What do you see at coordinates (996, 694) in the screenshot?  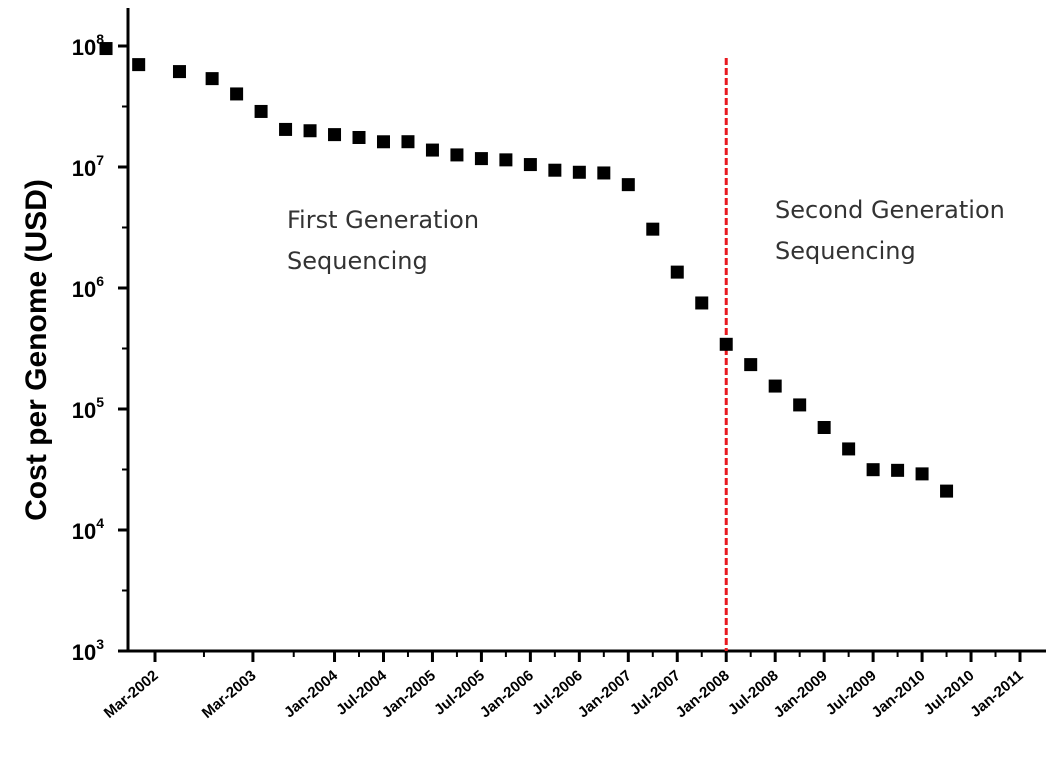 I see `x-tick-label: Jan-2011` at bounding box center [996, 694].